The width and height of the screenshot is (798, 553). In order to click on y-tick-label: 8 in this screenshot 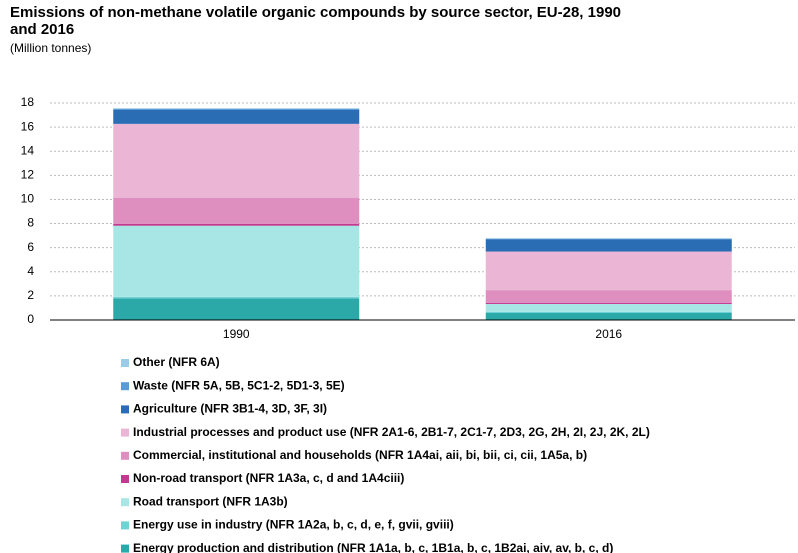, I will do `click(30, 223)`.